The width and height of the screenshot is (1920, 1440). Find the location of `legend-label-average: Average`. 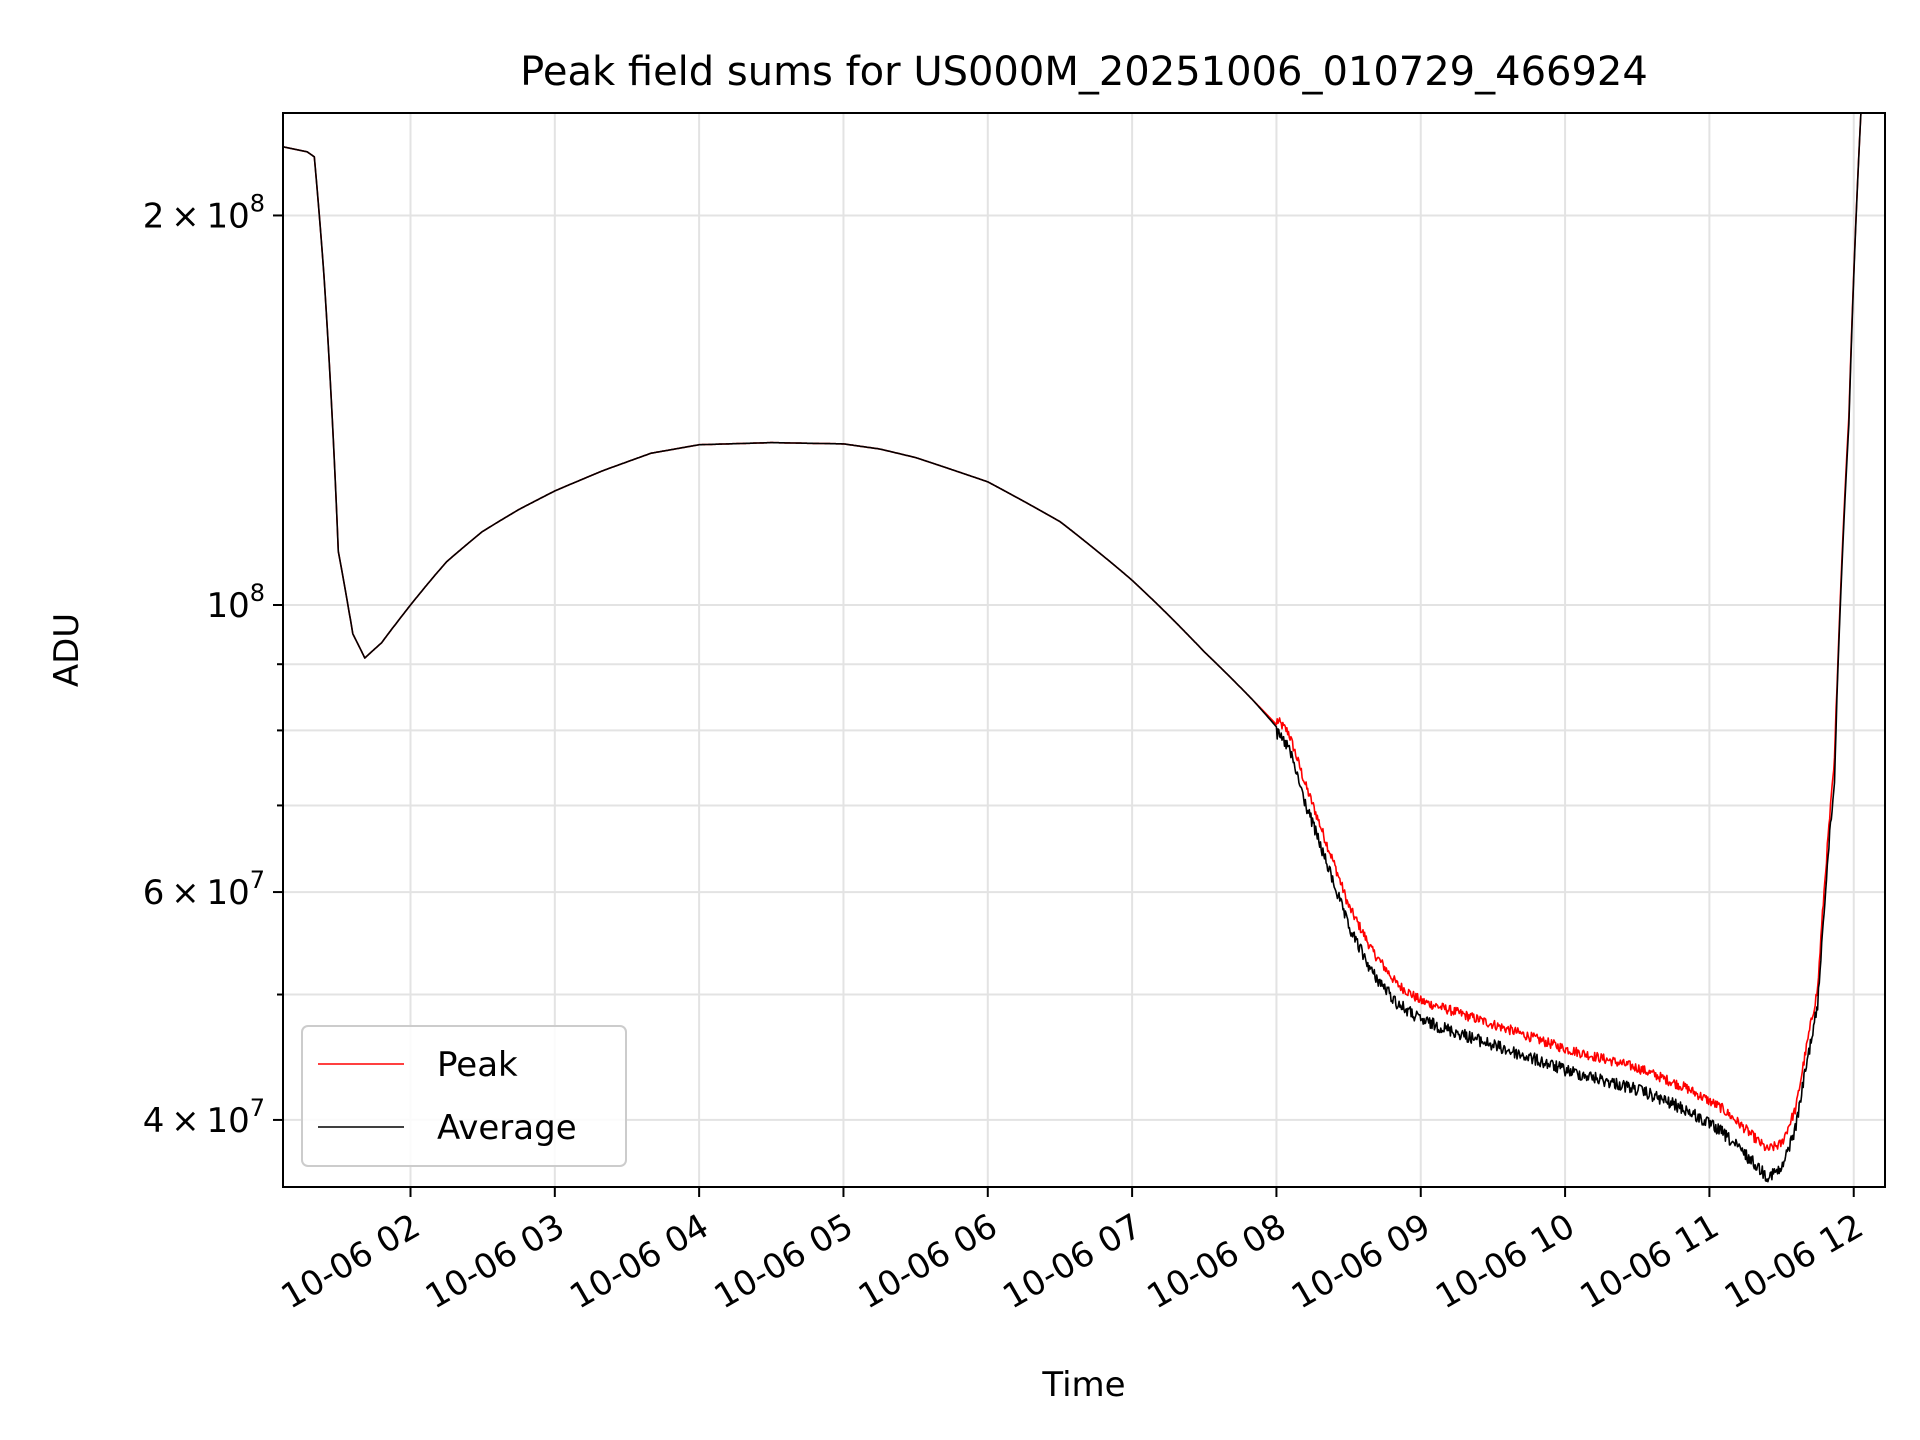

legend-label-average: Average is located at coordinates (507, 1128).